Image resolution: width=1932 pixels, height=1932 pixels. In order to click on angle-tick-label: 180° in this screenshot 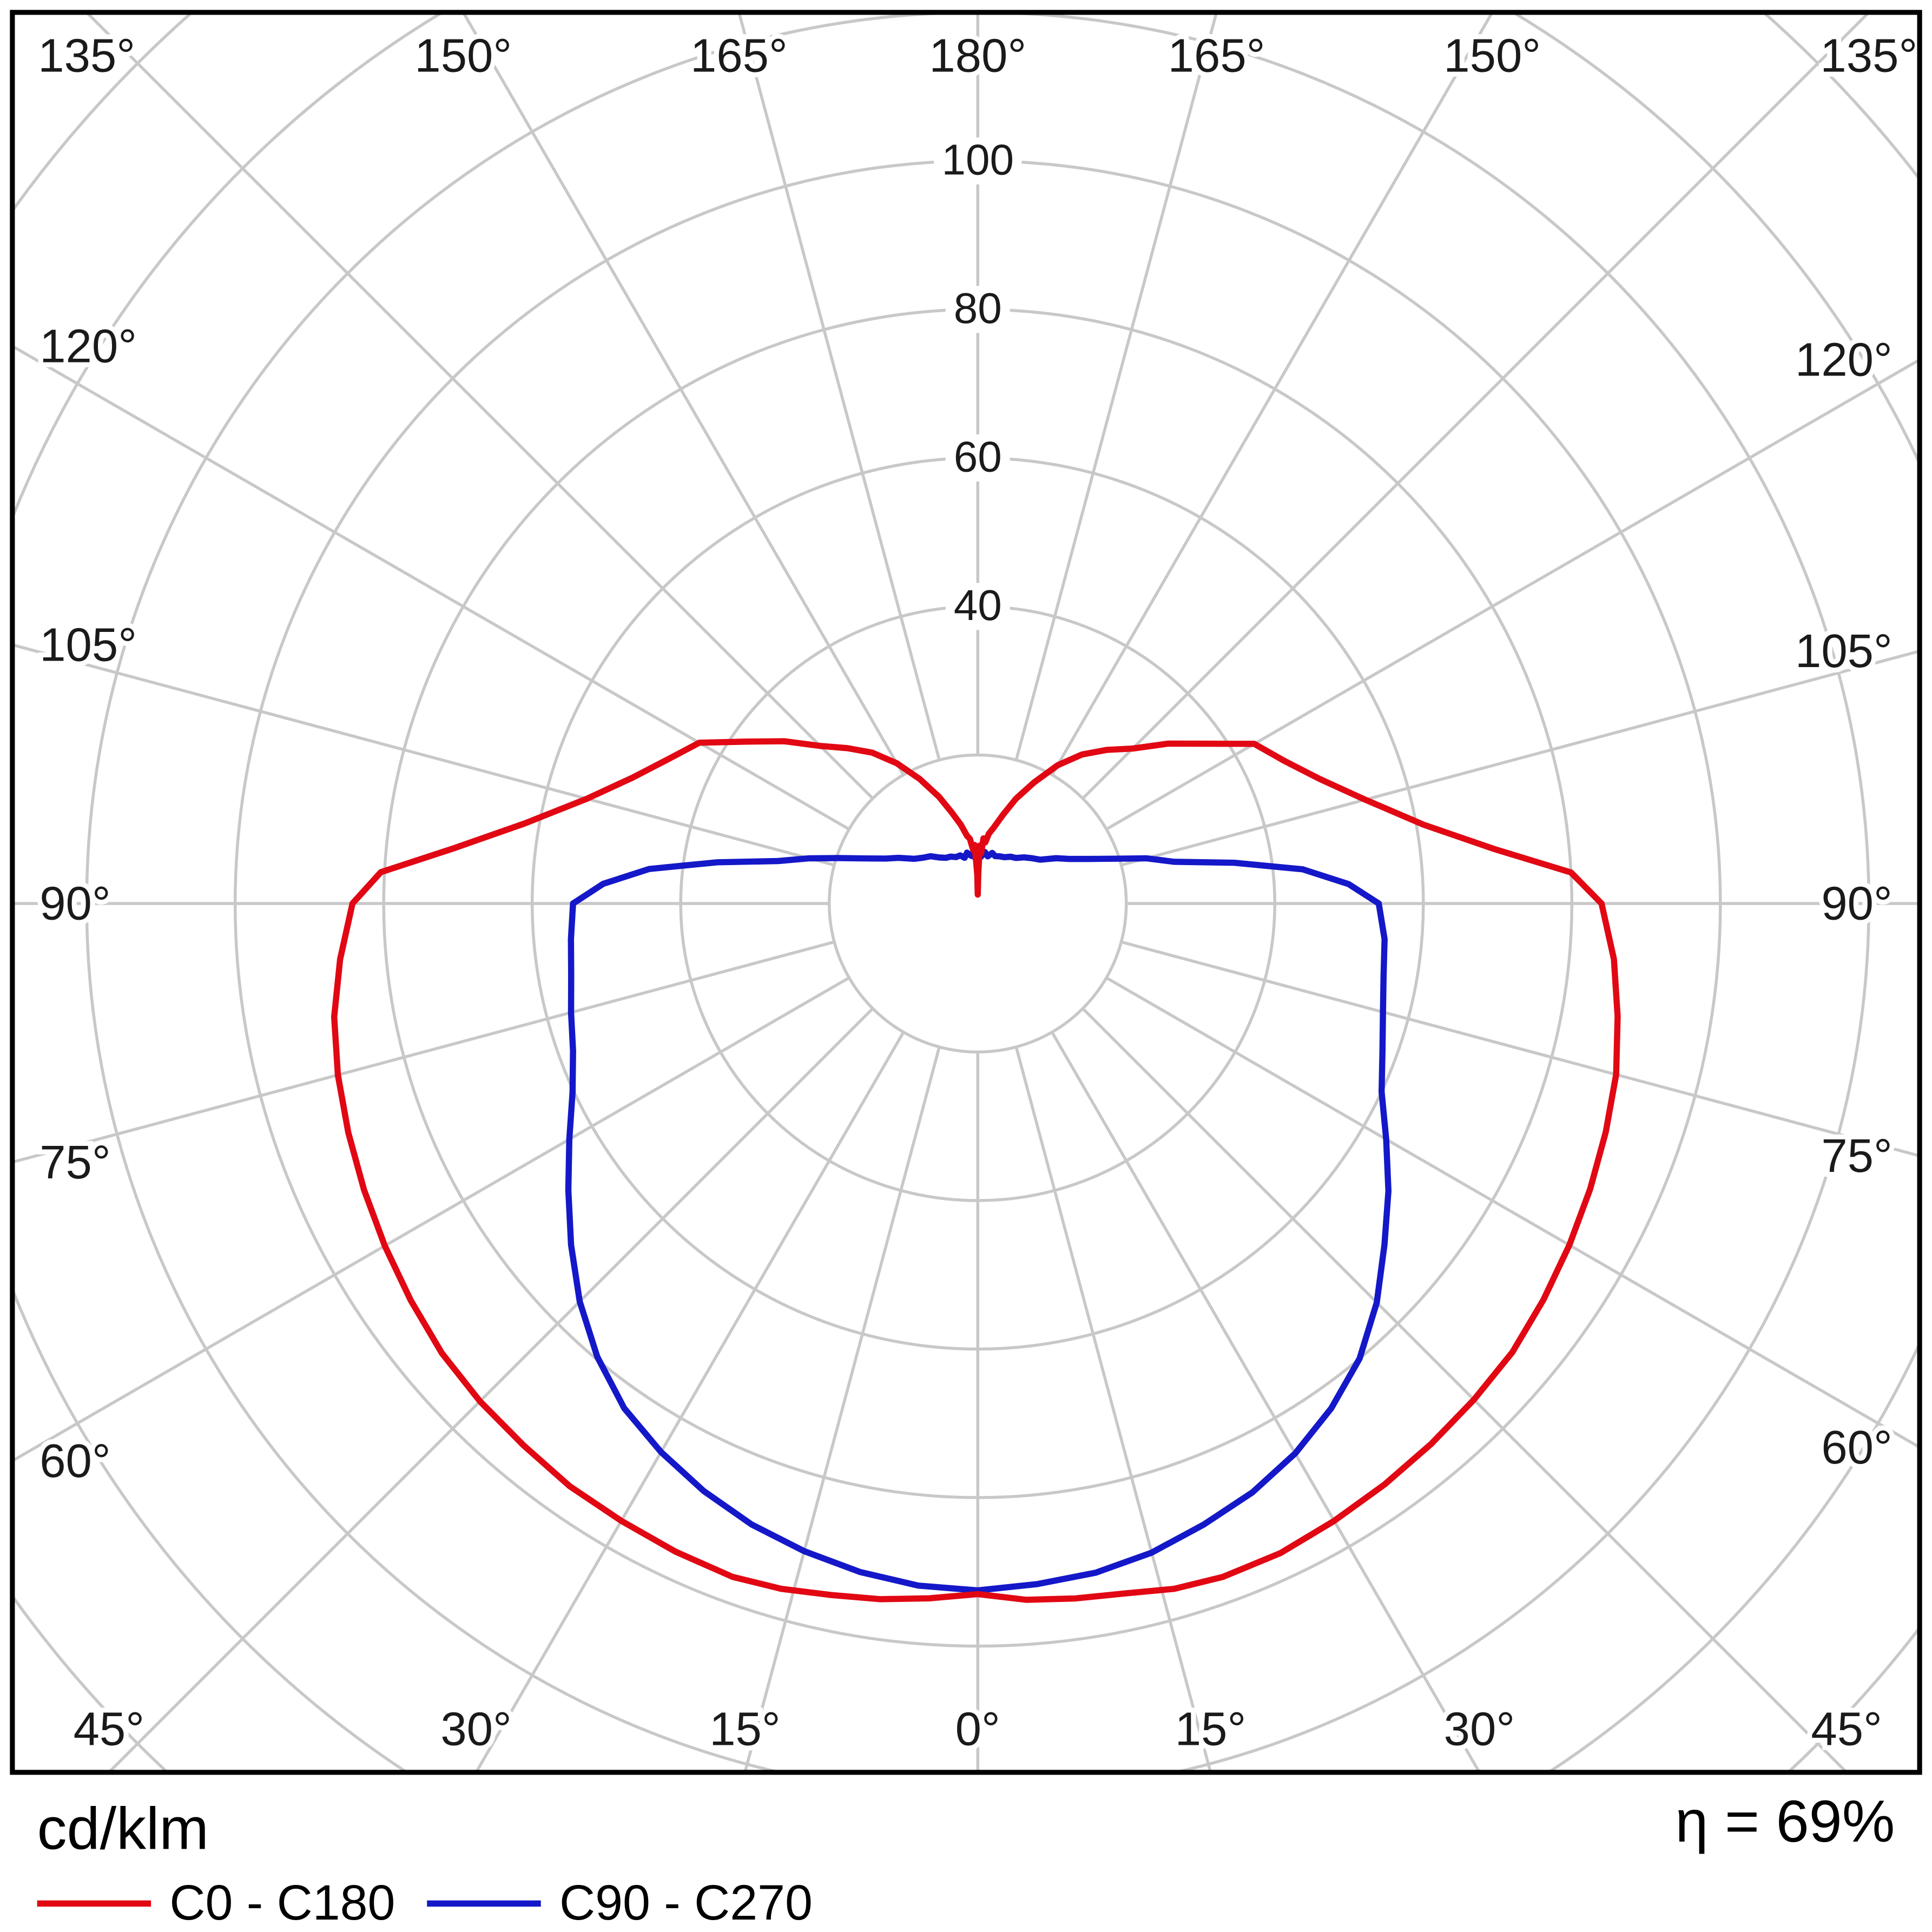, I will do `click(978, 56)`.